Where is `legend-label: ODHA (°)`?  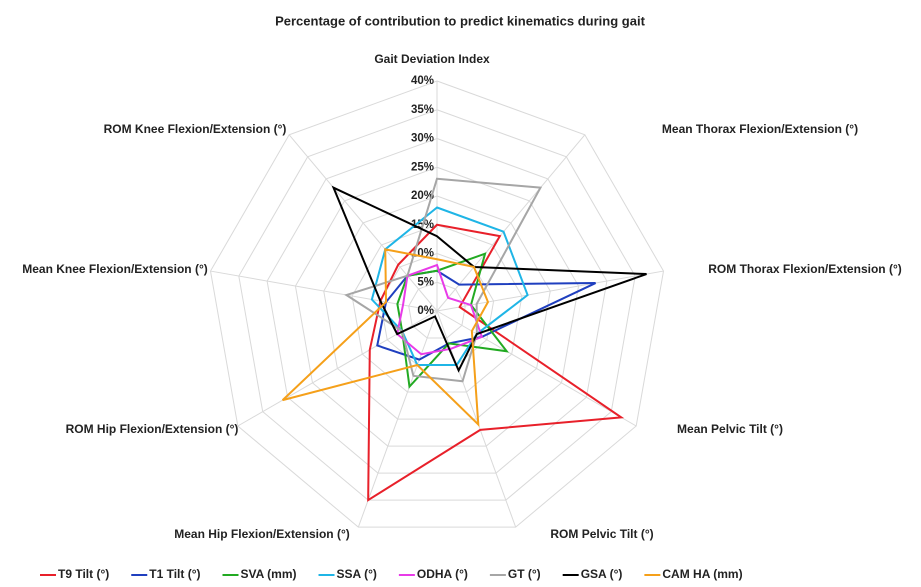
legend-label: ODHA (°) is located at coordinates (442, 574).